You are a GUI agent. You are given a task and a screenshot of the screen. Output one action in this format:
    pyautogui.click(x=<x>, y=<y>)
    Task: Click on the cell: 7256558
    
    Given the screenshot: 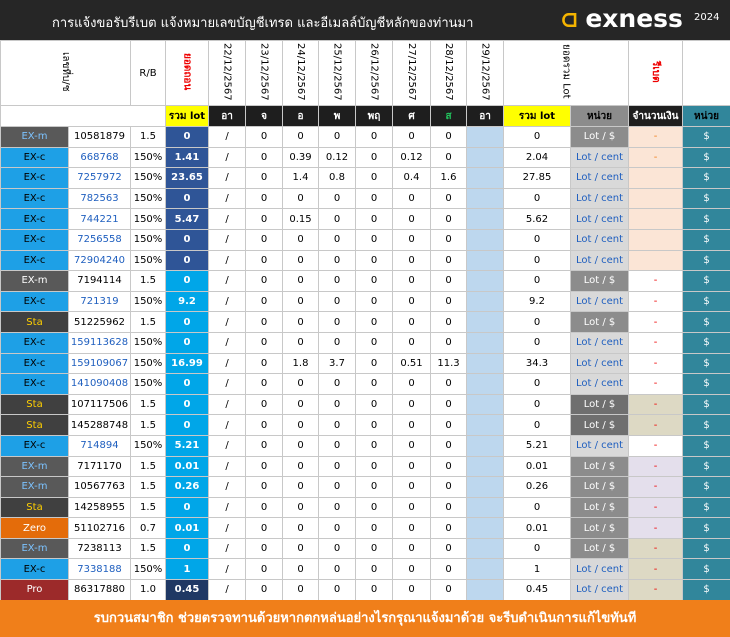 What is the action you would take?
    pyautogui.click(x=99, y=239)
    